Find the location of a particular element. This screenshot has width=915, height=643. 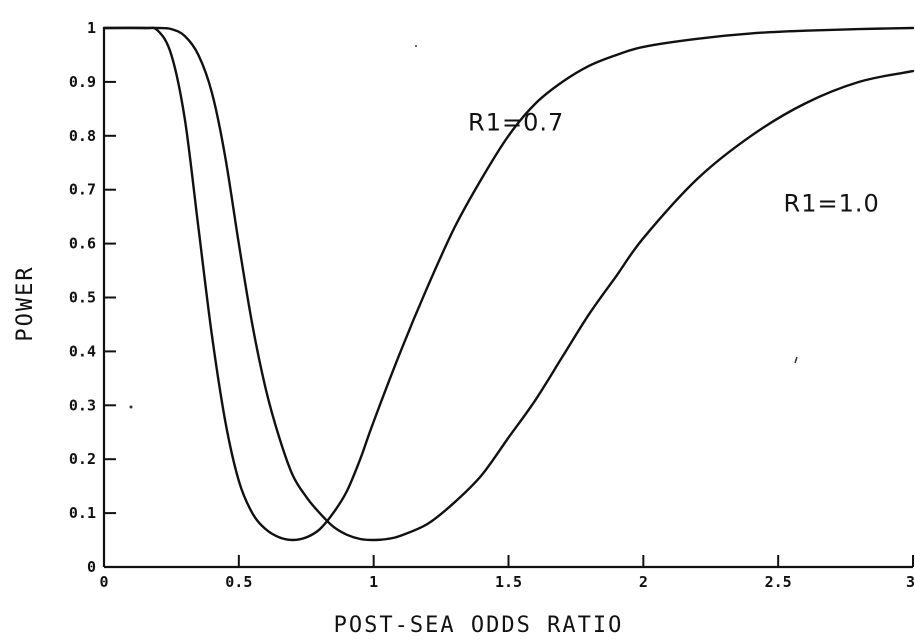

y-tick-label: 0.3 is located at coordinates (82, 405).